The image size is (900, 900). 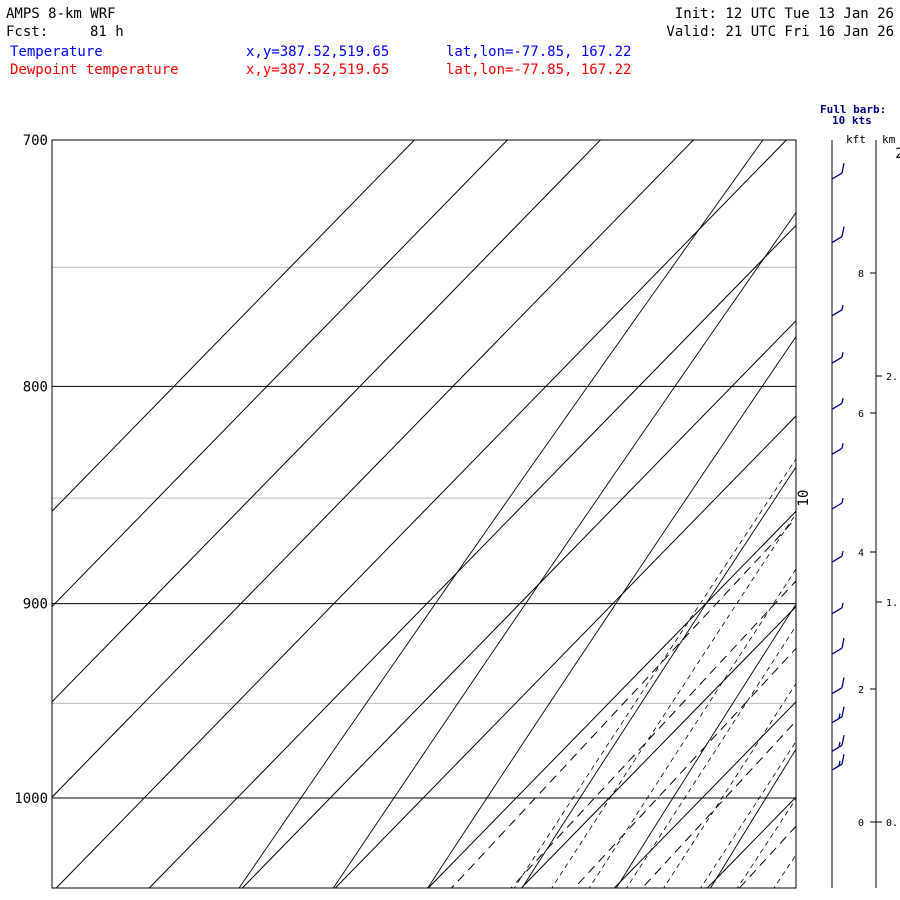 What do you see at coordinates (61, 14) in the screenshot?
I see `model-title: AMPS 8-km WRF` at bounding box center [61, 14].